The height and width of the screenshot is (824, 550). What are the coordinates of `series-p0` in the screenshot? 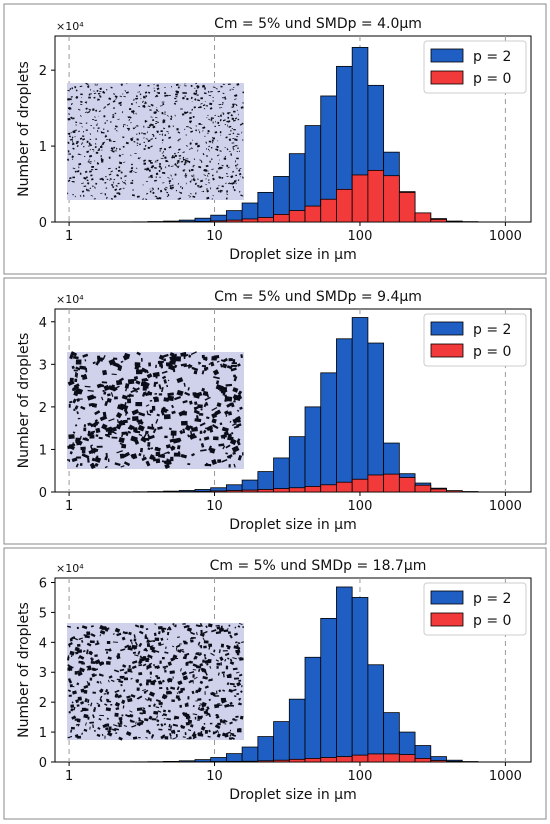 It's located at (321, 758).